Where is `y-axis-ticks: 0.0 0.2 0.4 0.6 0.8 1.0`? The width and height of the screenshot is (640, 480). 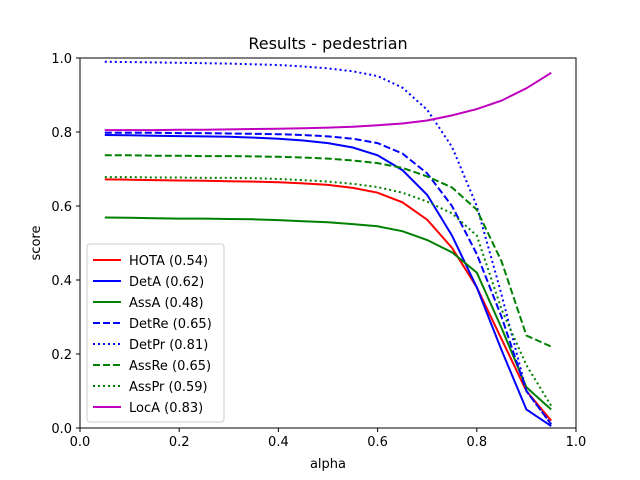
y-axis-ticks: 0.0 0.2 0.4 0.6 0.8 1.0 is located at coordinates (65, 244).